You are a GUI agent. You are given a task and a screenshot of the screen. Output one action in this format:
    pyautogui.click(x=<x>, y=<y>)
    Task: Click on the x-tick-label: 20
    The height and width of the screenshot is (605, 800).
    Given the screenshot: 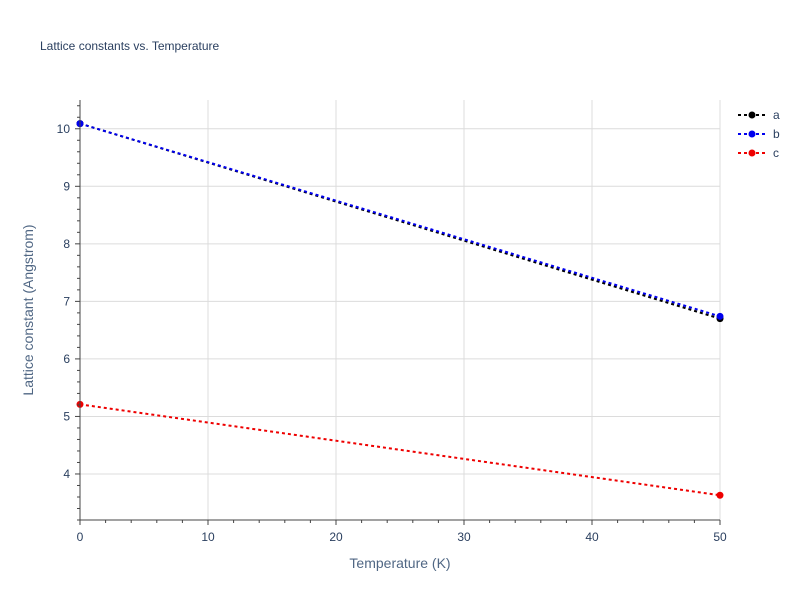 What is the action you would take?
    pyautogui.click(x=336, y=537)
    